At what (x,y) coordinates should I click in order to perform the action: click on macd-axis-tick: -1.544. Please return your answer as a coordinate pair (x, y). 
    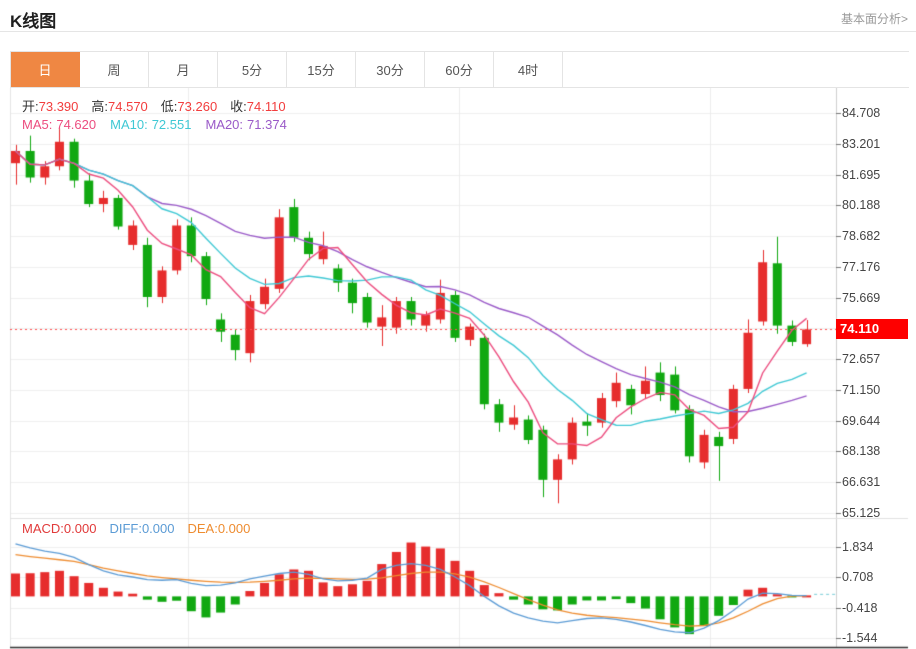
    Looking at the image, I should click on (860, 638).